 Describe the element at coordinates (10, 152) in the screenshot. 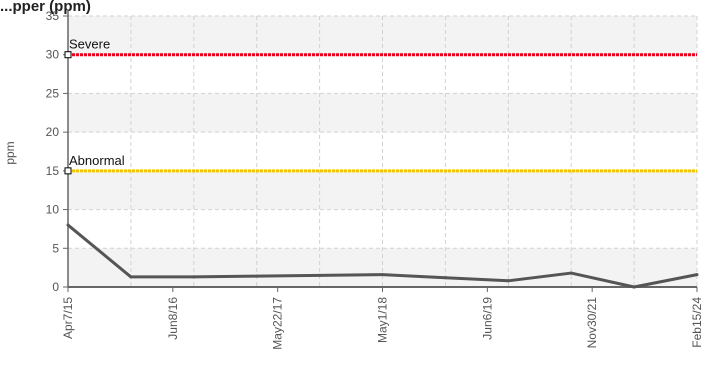

I see `y-axis-label: ppm` at that location.